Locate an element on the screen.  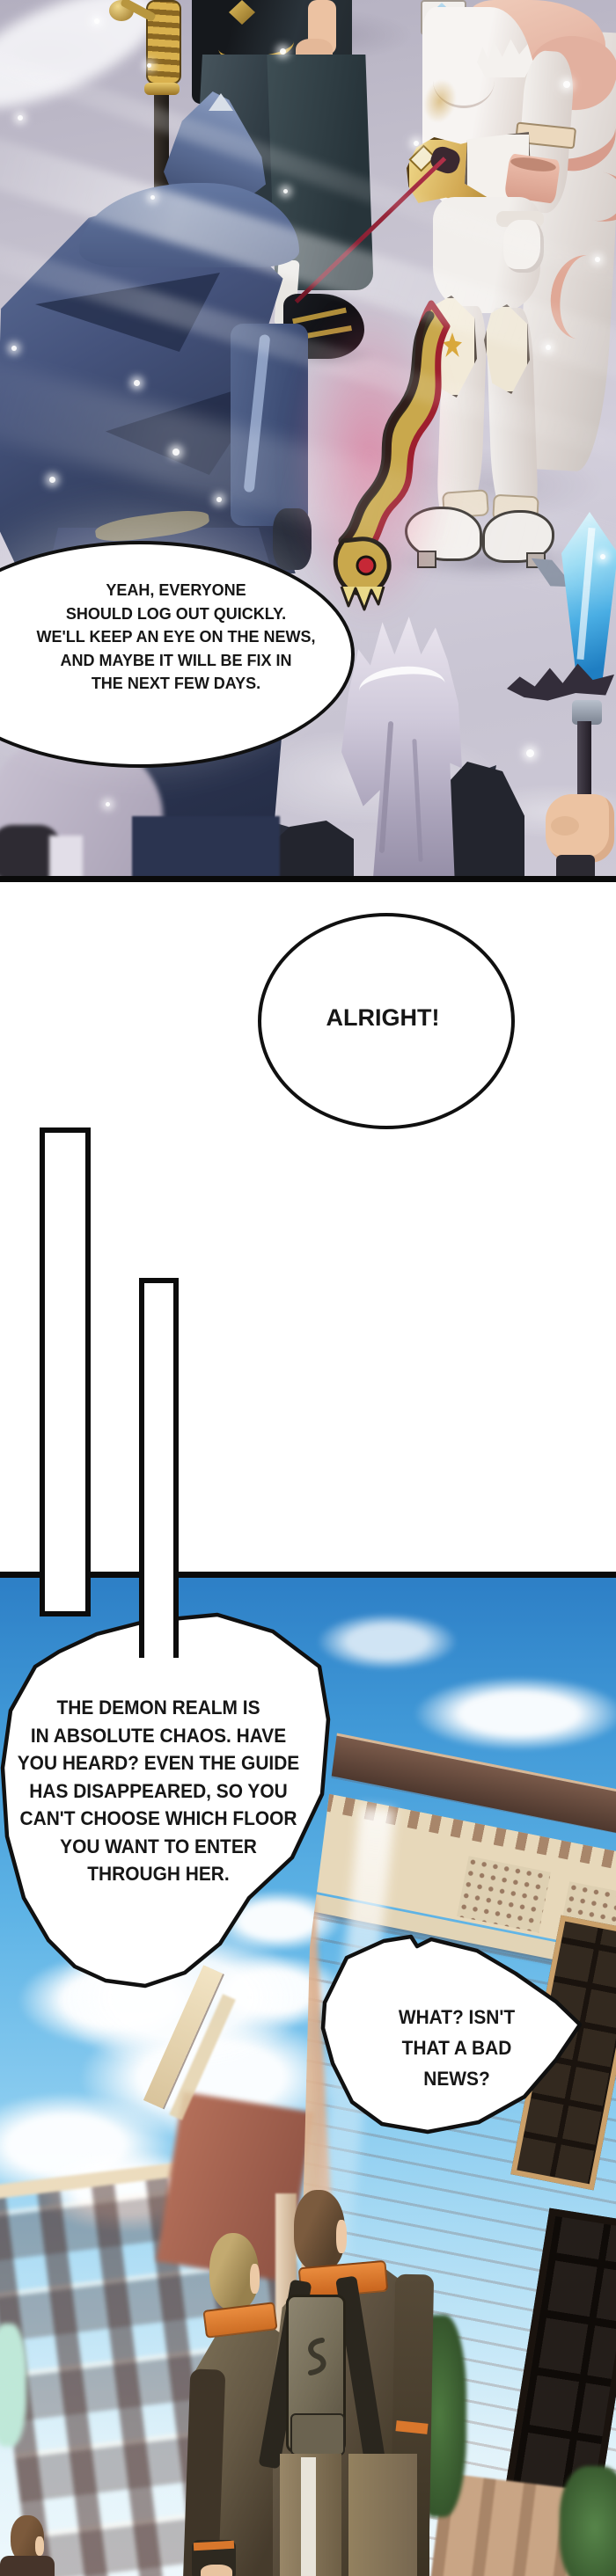
cloak-hem-dark is located at coordinates (206, 846).